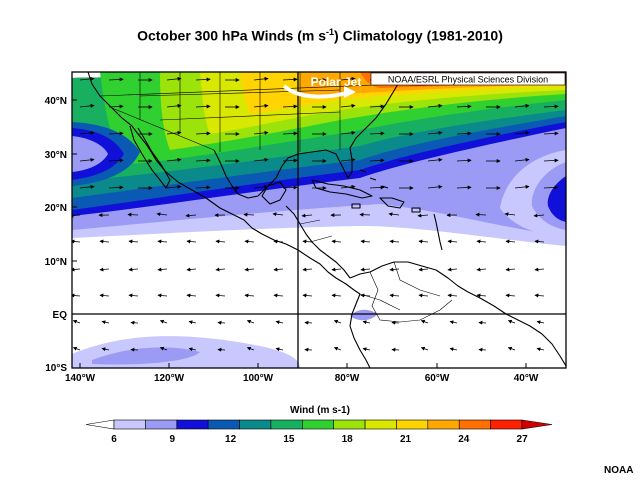 Image resolution: width=640 pixels, height=480 pixels. I want to click on colorbar-tick-label: 27, so click(523, 439).